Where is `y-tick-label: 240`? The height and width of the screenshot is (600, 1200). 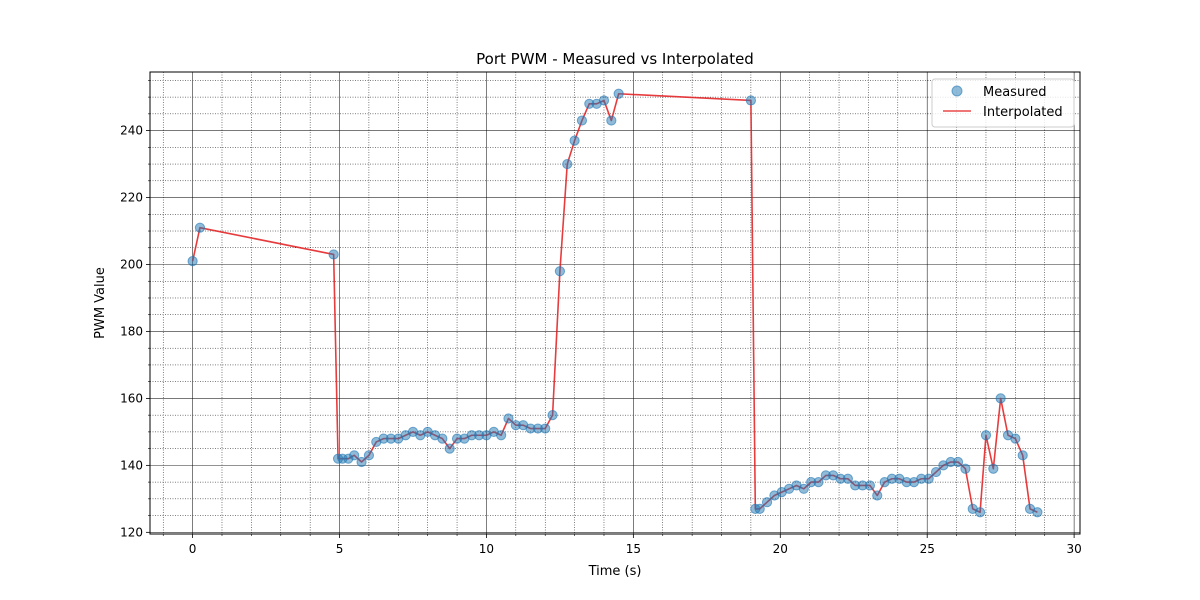
y-tick-label: 240 is located at coordinates (131, 131).